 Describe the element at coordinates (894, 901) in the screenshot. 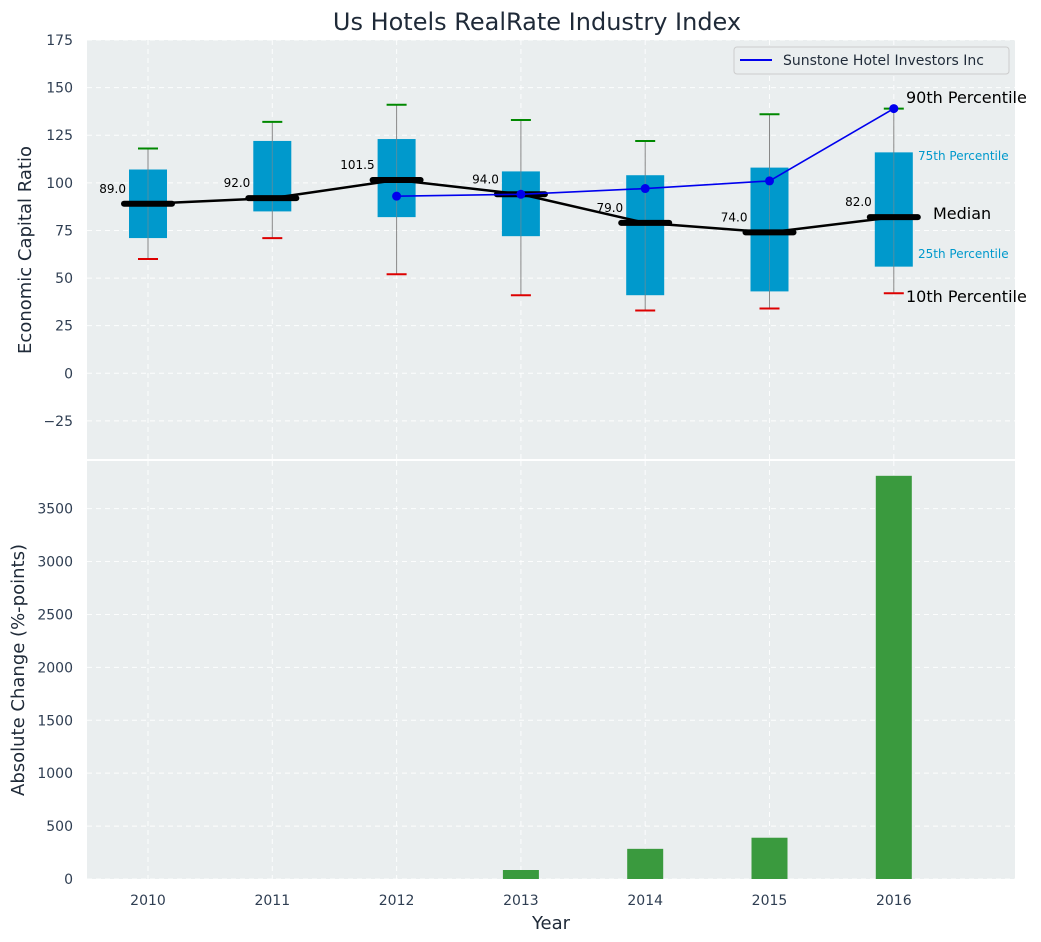

I see `x-tick-label: 2016` at that location.